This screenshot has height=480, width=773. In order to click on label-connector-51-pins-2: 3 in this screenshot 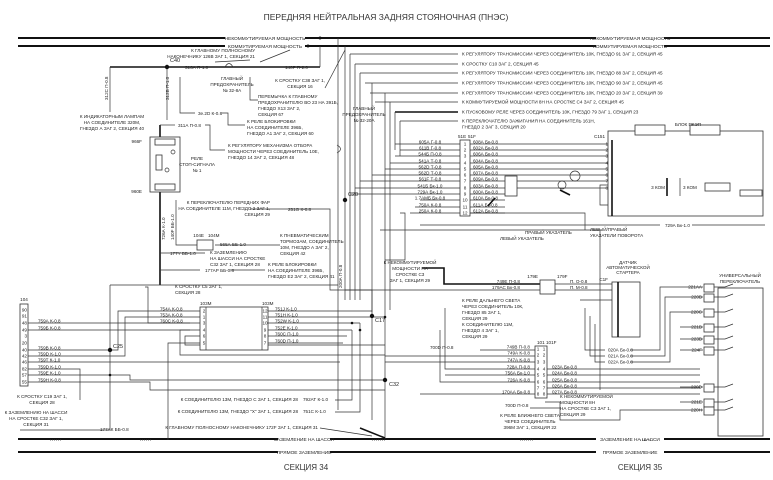, I will do `click(465, 156)`.